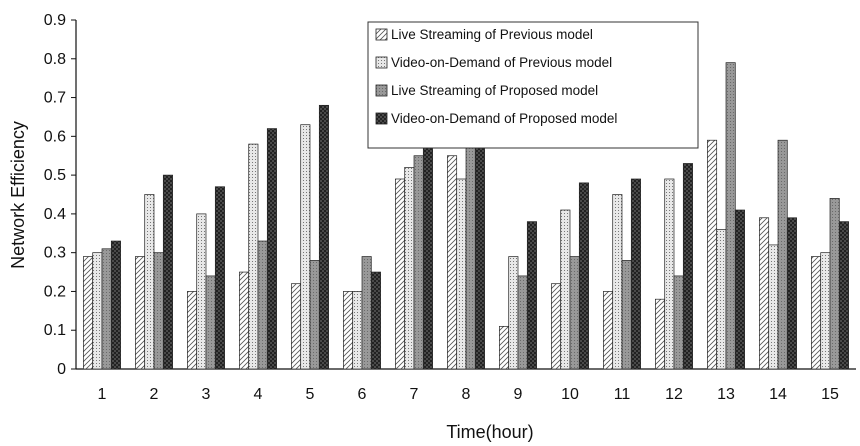 The image size is (860, 446). Describe the element at coordinates (55, 175) in the screenshot. I see `y-tick-label: 0.5` at that location.